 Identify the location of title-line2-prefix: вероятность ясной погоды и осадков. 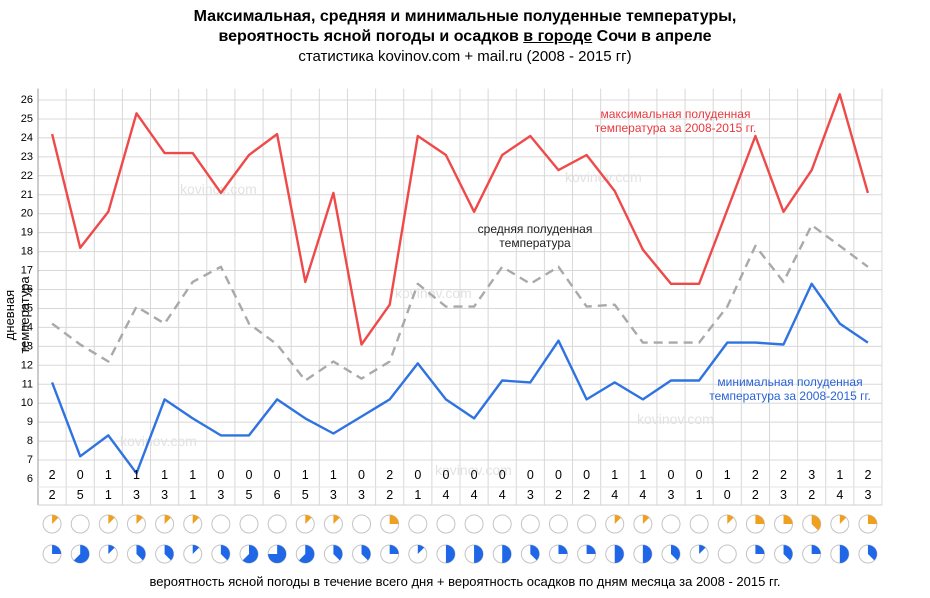
(371, 36).